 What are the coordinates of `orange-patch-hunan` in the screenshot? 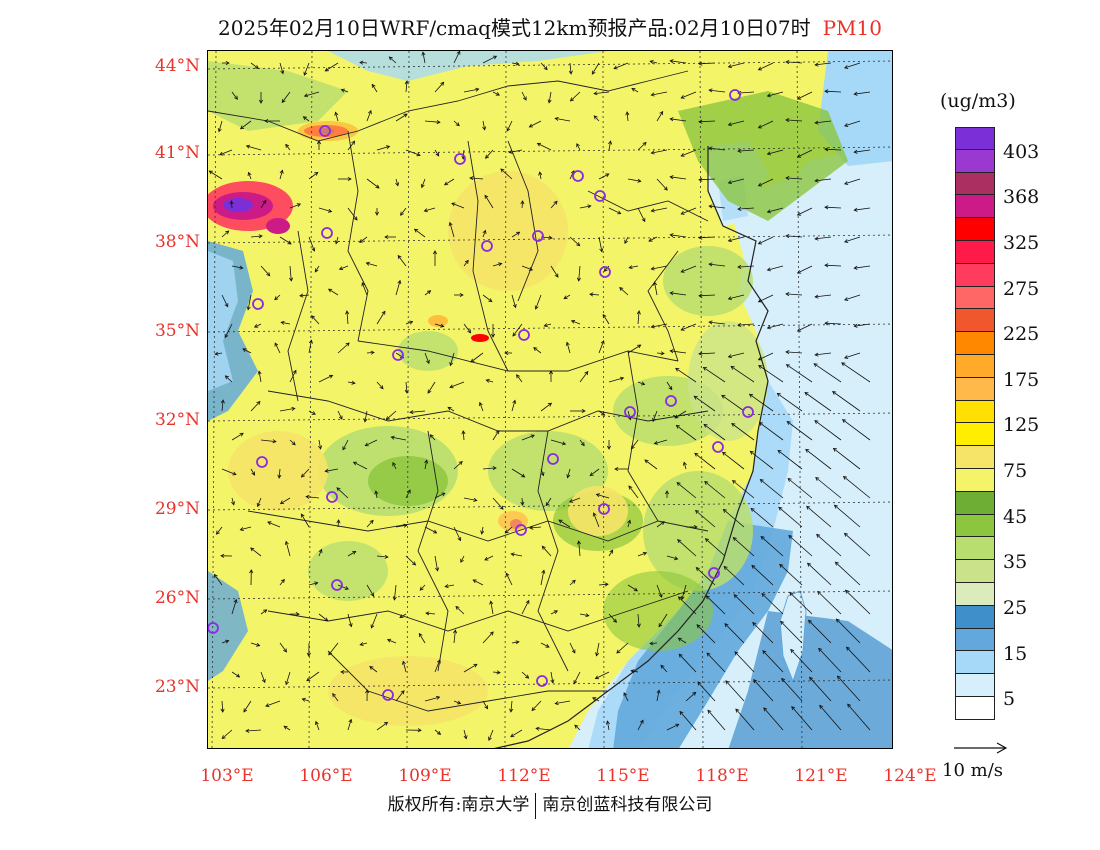 It's located at (513, 521).